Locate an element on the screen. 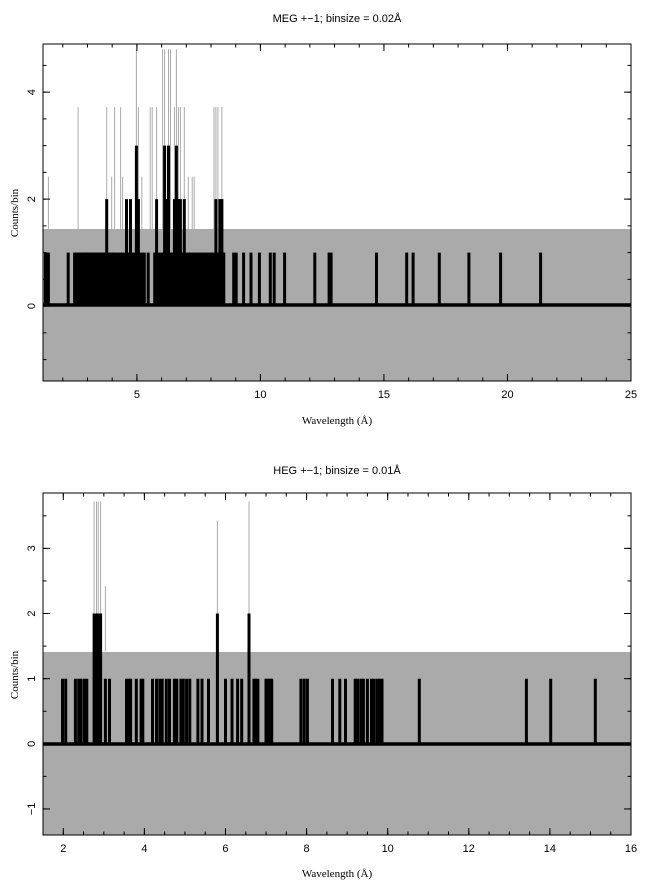  heg-y-tick-label: 2 is located at coordinates (32, 613).